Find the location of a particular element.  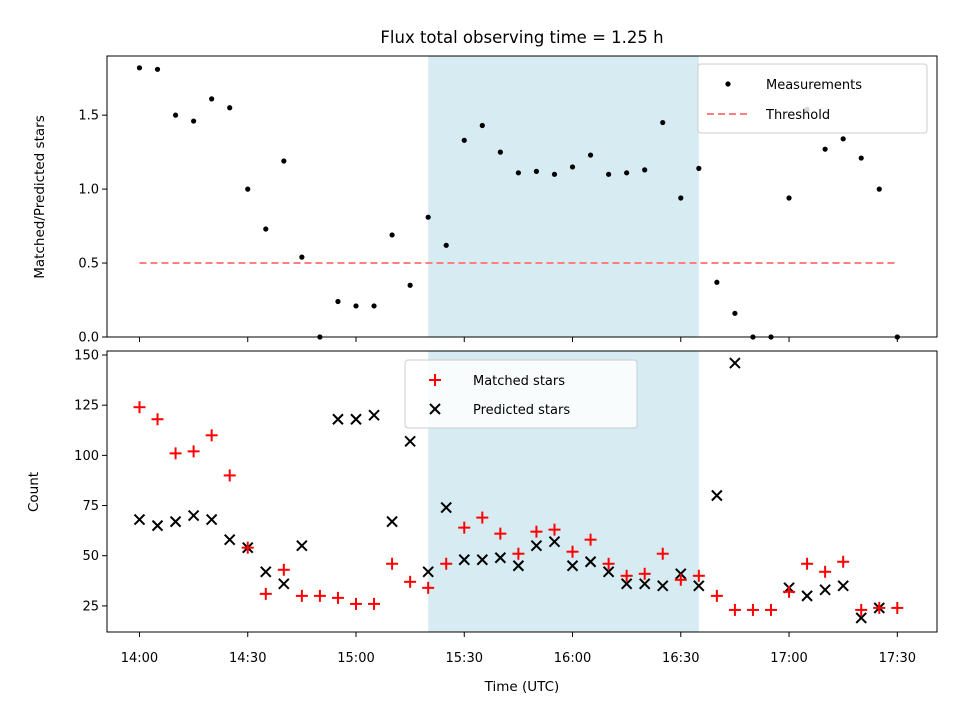

x-tick-label: 15:00 is located at coordinates (355, 658).